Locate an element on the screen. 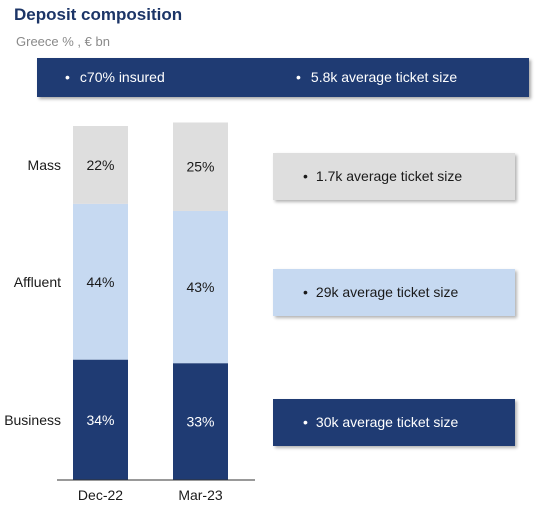 This screenshot has width=554, height=530. page-title: Deposit composition is located at coordinates (98, 14).